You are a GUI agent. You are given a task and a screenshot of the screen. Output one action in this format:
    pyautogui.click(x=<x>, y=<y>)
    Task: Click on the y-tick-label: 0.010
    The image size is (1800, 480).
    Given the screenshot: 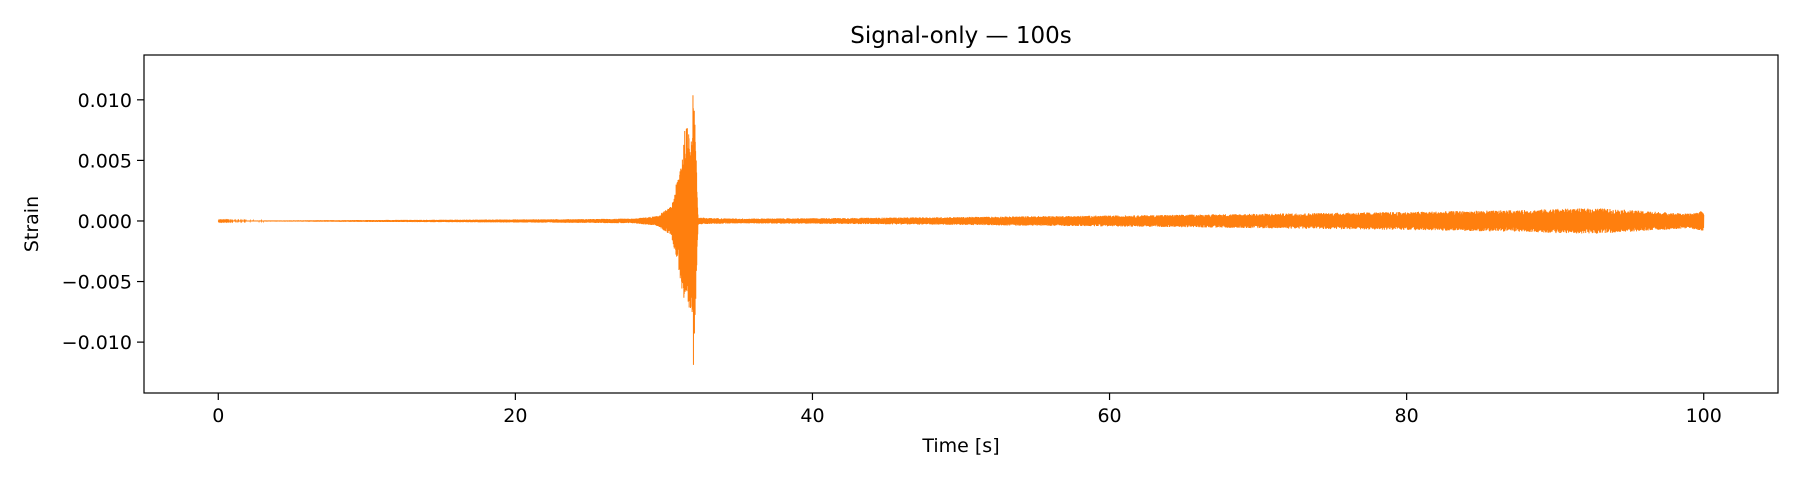 What is the action you would take?
    pyautogui.click(x=105, y=101)
    